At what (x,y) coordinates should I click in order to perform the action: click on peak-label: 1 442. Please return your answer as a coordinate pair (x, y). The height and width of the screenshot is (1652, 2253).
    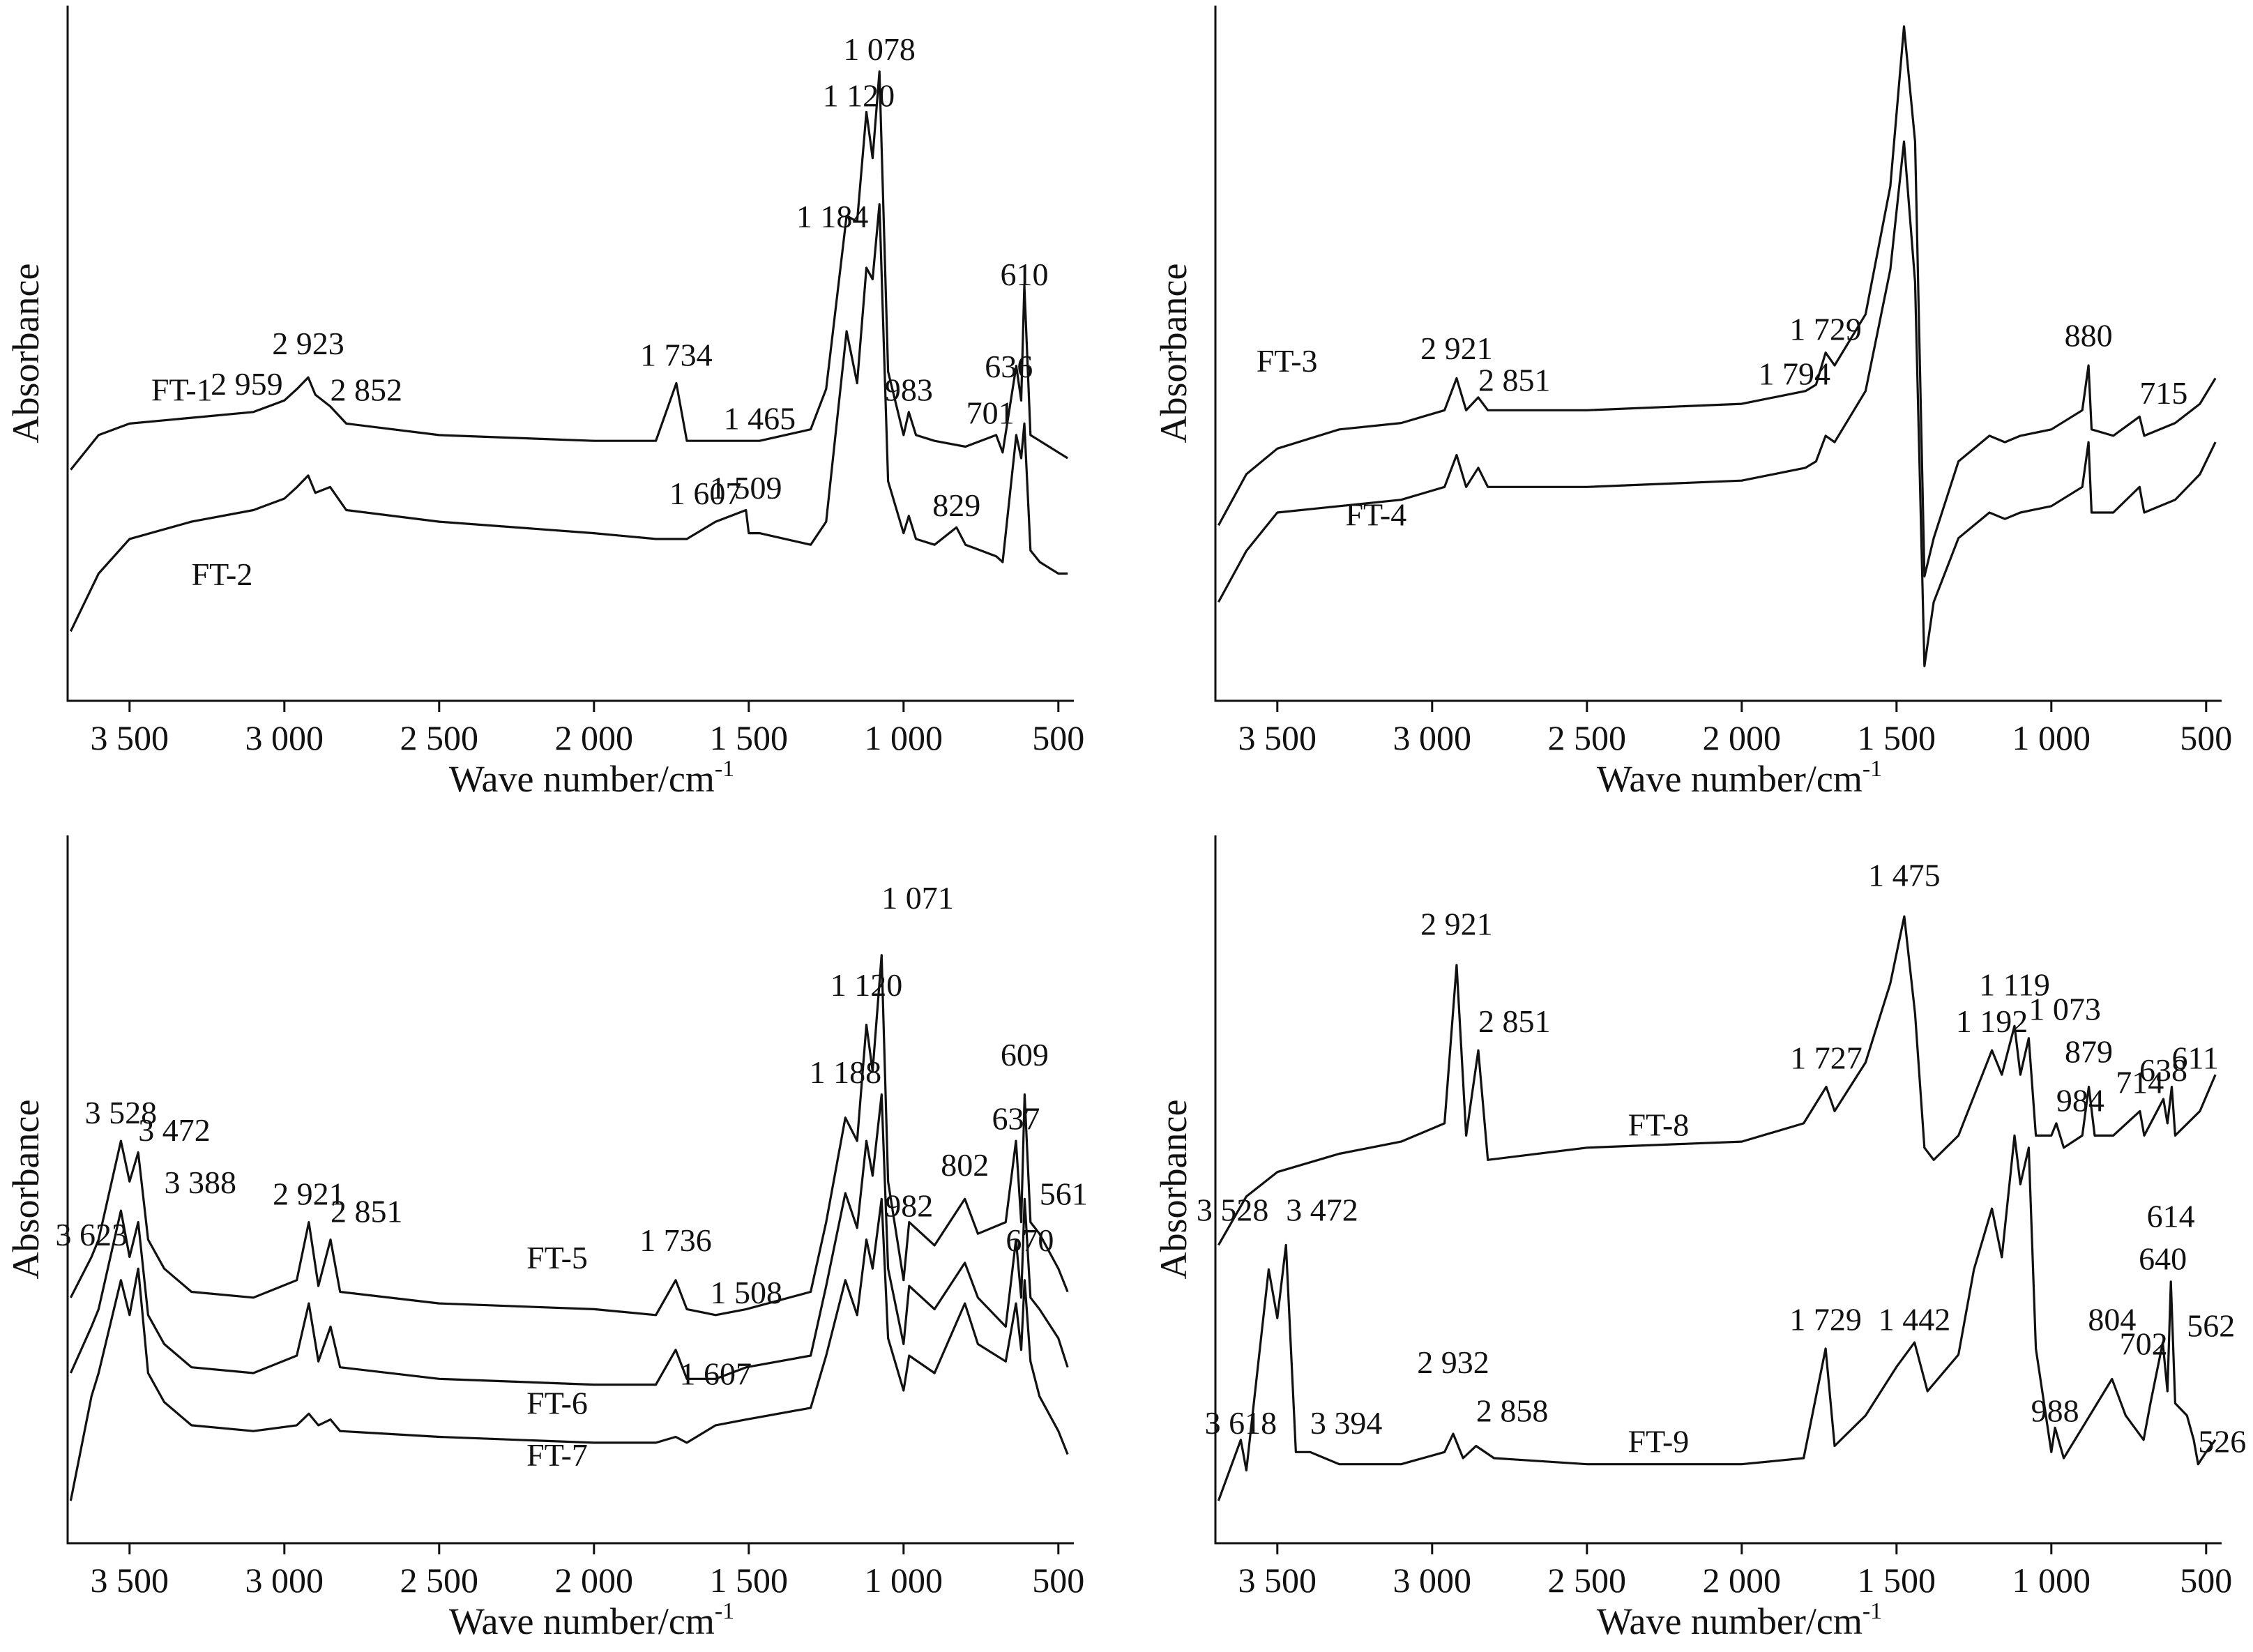
    Looking at the image, I should click on (1915, 1319).